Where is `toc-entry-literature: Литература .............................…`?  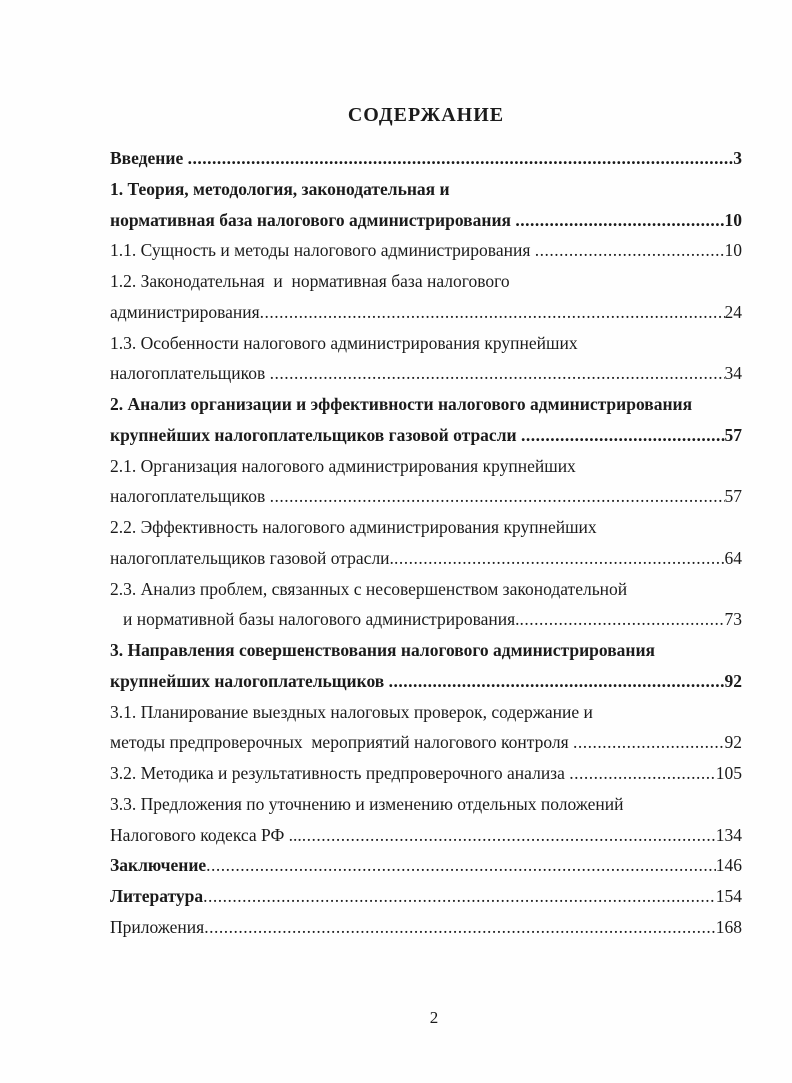
toc-entry-literature: Литература .............................… is located at coordinates (426, 896).